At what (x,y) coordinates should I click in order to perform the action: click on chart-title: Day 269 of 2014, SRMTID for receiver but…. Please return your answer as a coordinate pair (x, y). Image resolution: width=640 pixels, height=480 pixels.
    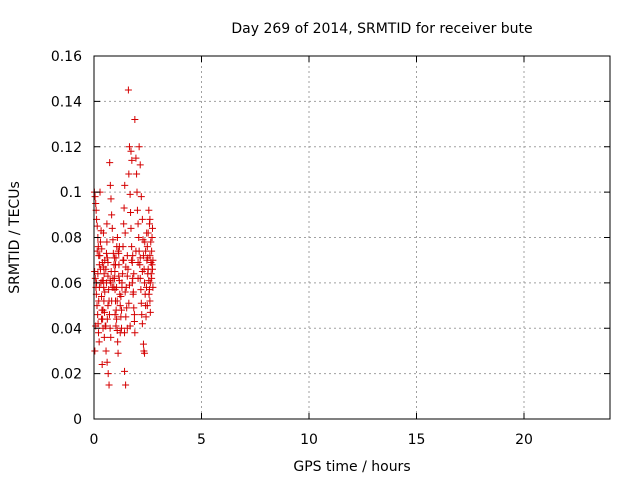
    Looking at the image, I should click on (381, 29).